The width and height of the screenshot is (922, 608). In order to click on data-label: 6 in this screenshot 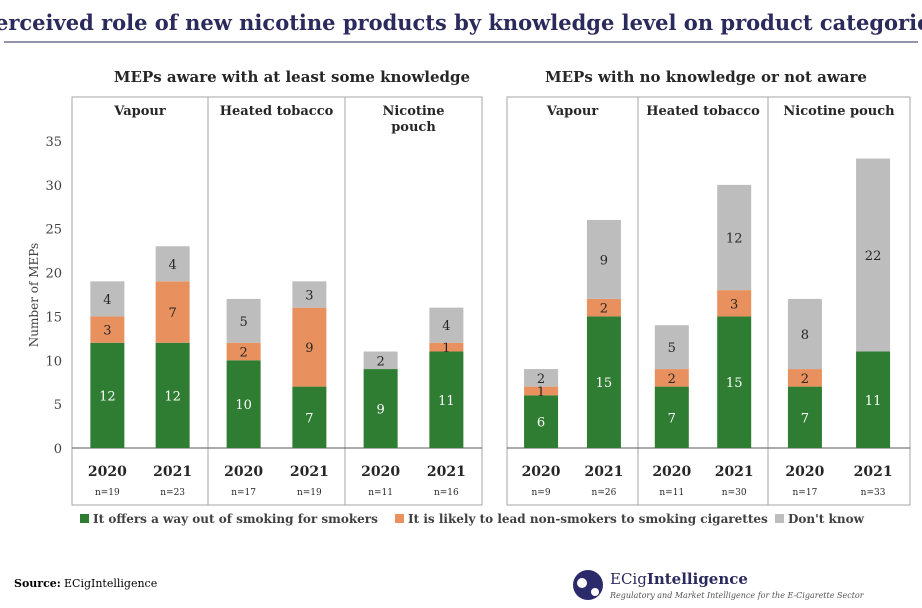, I will do `click(541, 423)`.